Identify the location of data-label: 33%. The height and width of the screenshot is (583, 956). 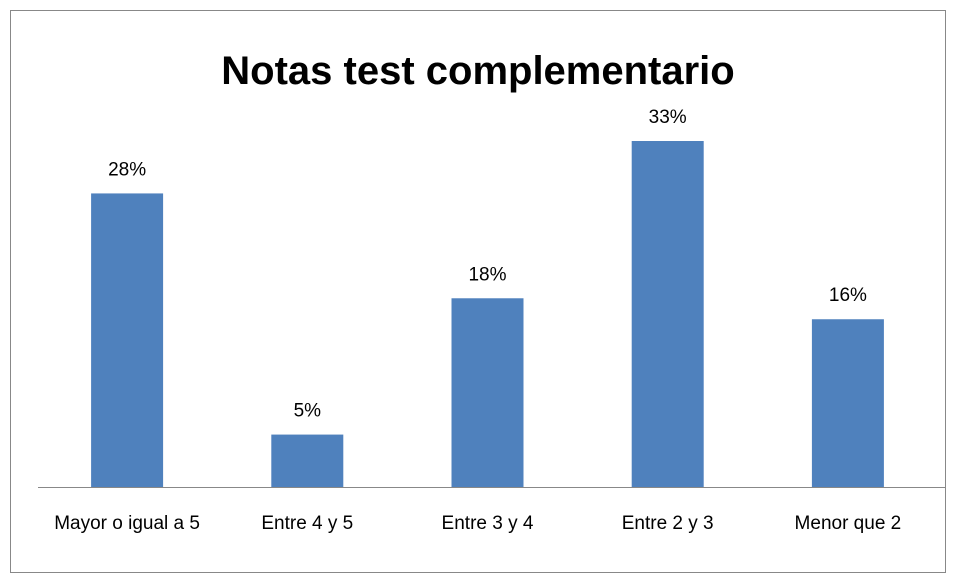
(668, 117).